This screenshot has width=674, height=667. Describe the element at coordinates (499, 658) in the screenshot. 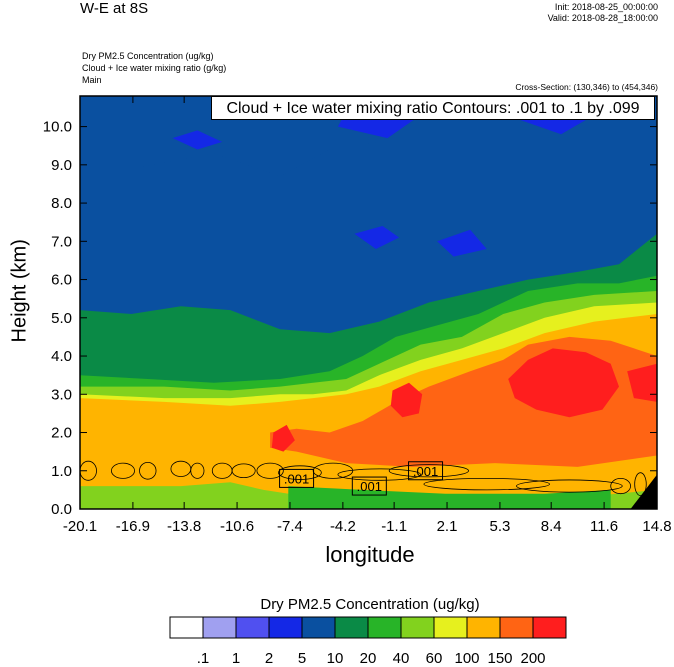

I see `colorbar-label-9: 150` at that location.